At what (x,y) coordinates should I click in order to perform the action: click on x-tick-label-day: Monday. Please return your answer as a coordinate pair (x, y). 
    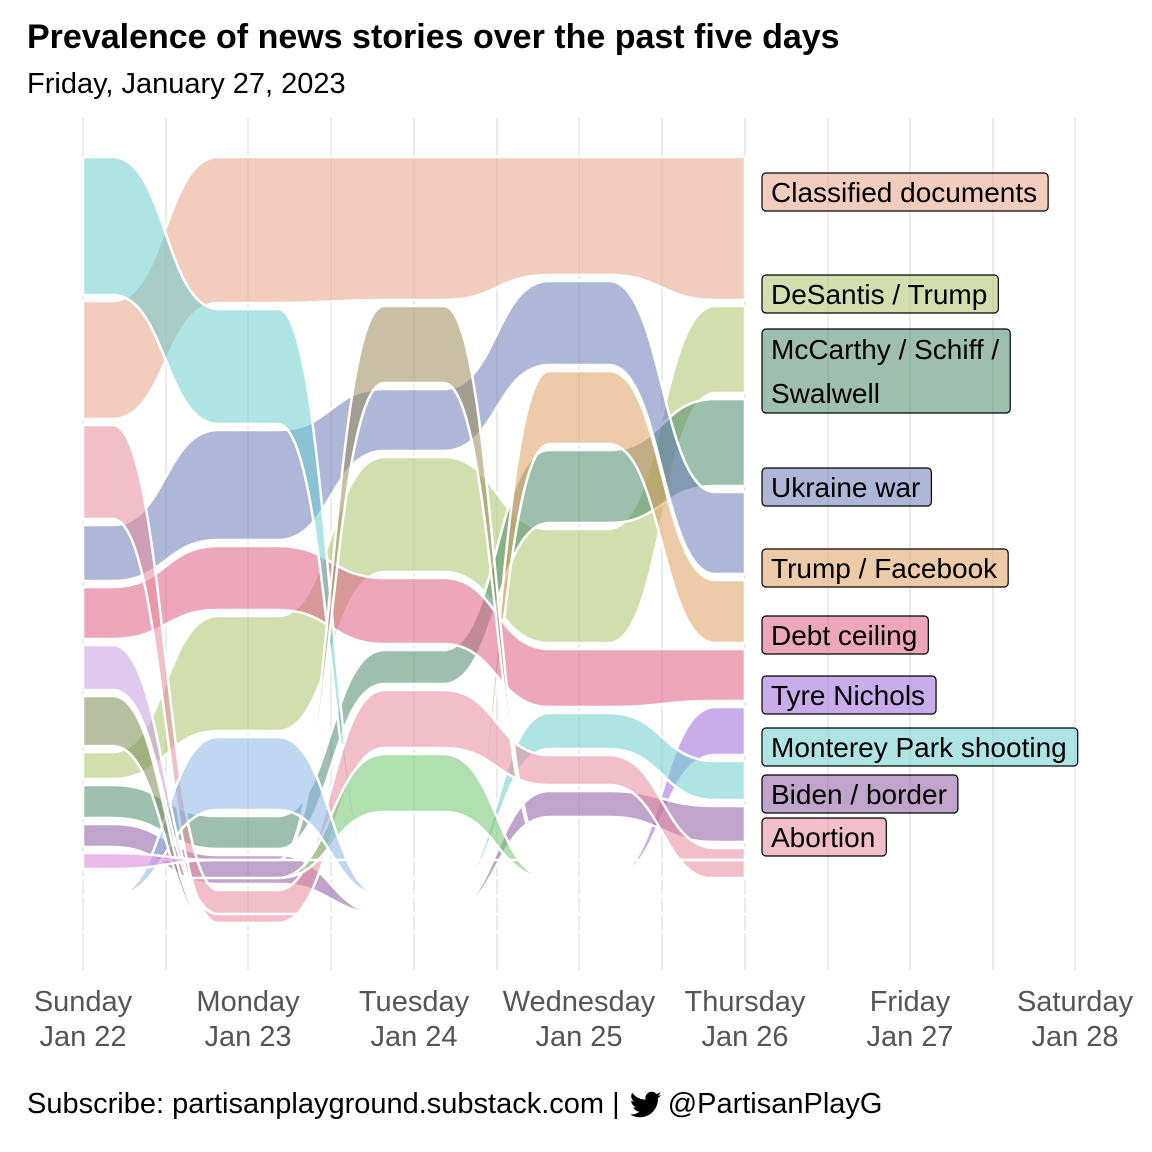
    Looking at the image, I should click on (248, 1002).